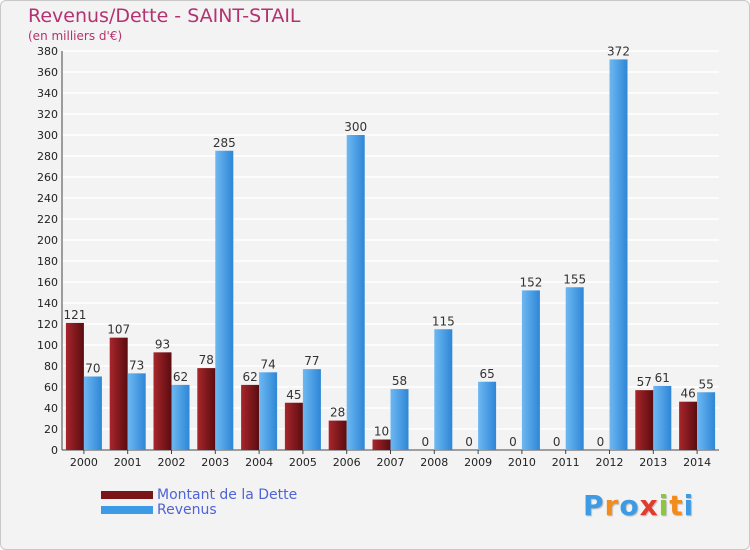 The width and height of the screenshot is (750, 550). What do you see at coordinates (84, 462) in the screenshot?
I see `x-tick-label: 2000` at bounding box center [84, 462].